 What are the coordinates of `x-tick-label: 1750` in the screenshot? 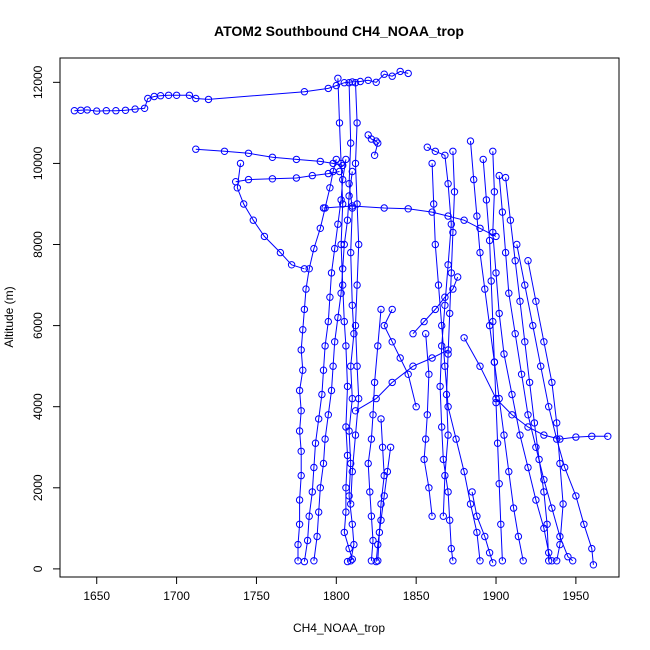 It's located at (256, 596).